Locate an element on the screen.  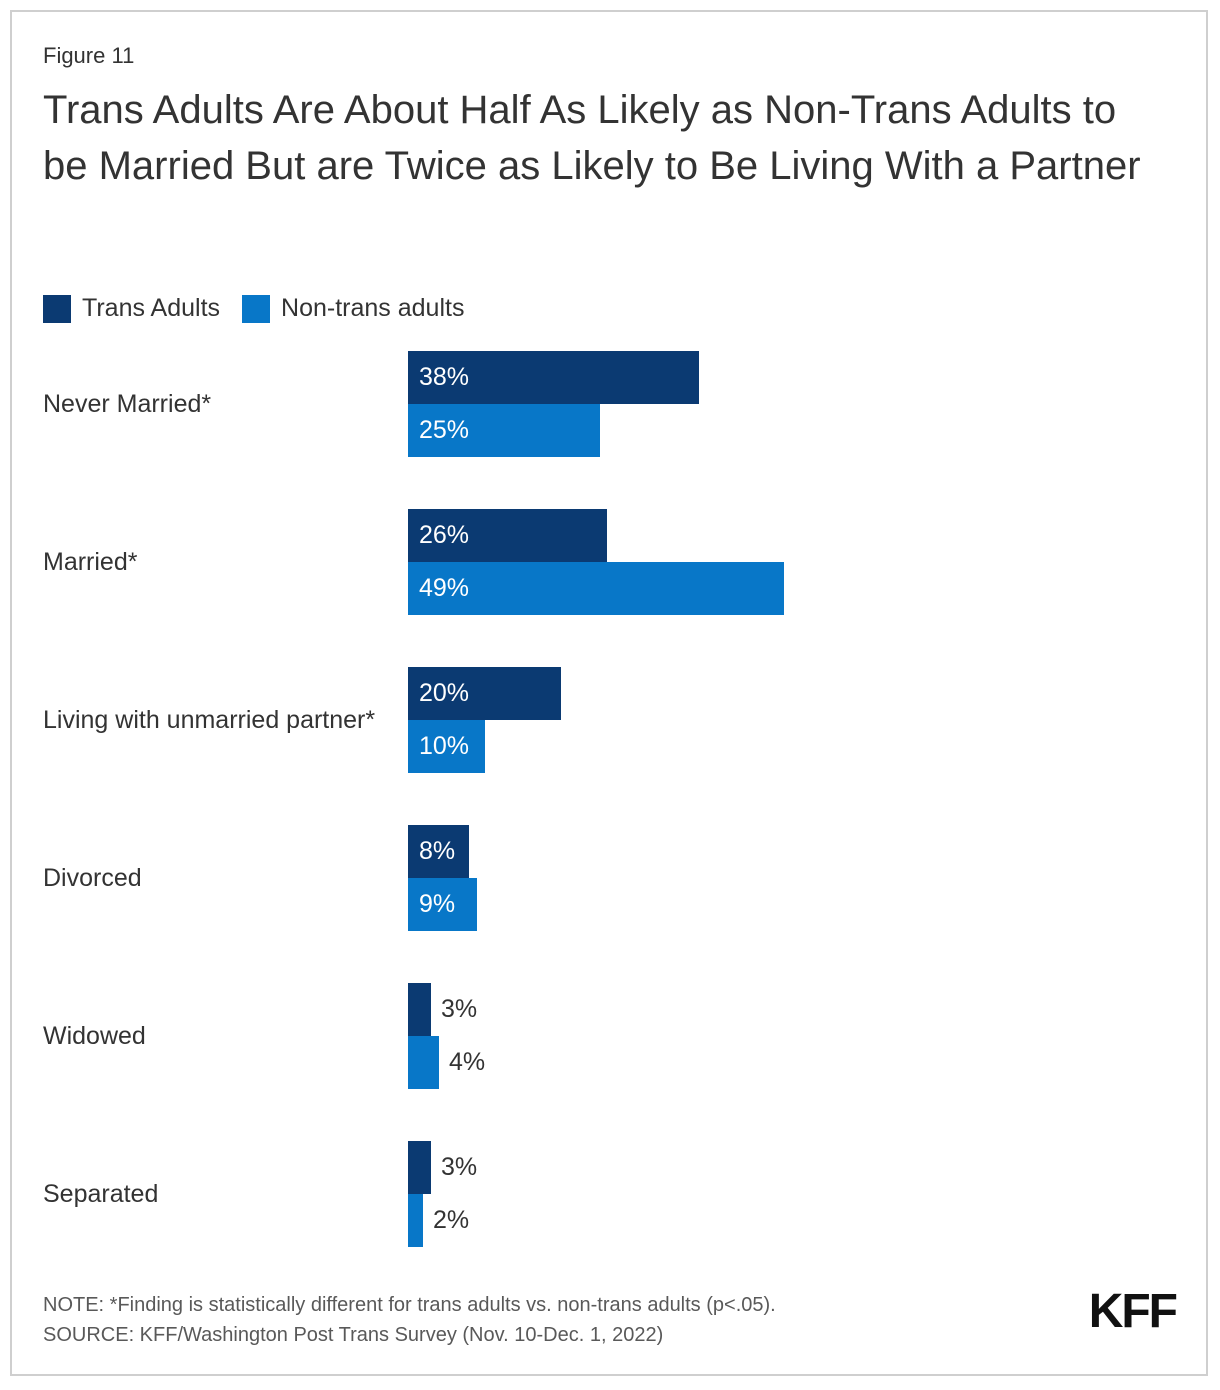
bar-value-label: 38% is located at coordinates (444, 377).